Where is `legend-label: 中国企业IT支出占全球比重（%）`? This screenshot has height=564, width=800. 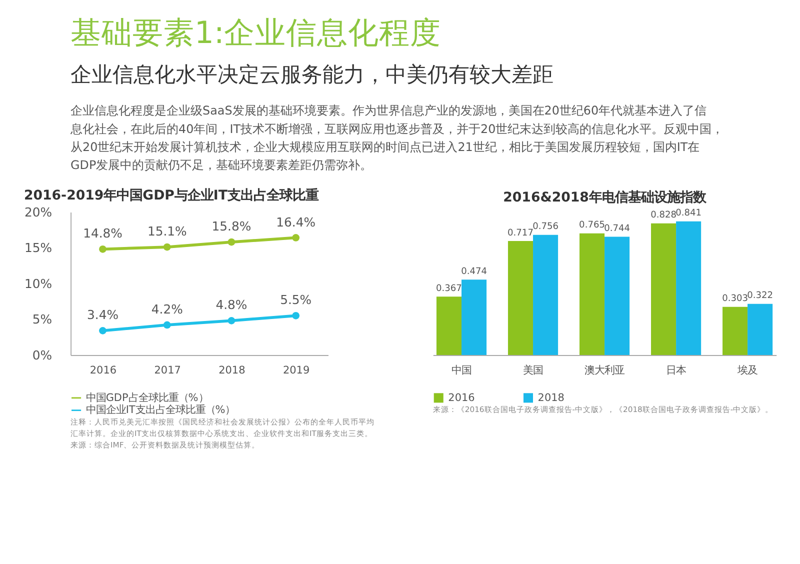 legend-label: 中国企业IT支出占全球比重（%） is located at coordinates (161, 410).